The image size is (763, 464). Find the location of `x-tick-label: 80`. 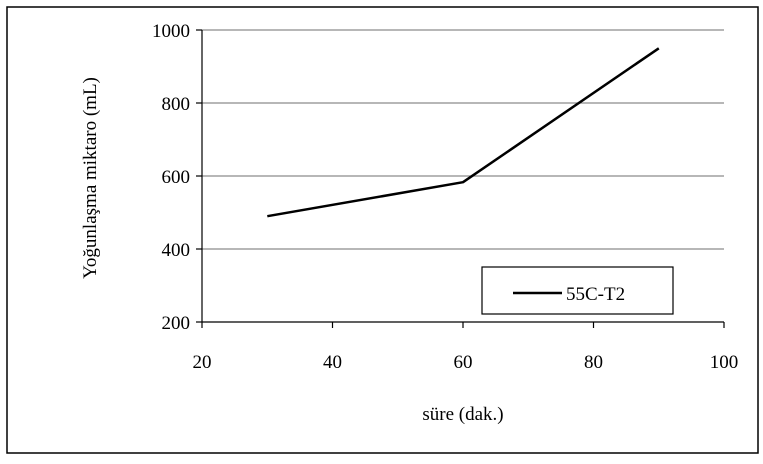

x-tick-label: 80 is located at coordinates (593, 362).